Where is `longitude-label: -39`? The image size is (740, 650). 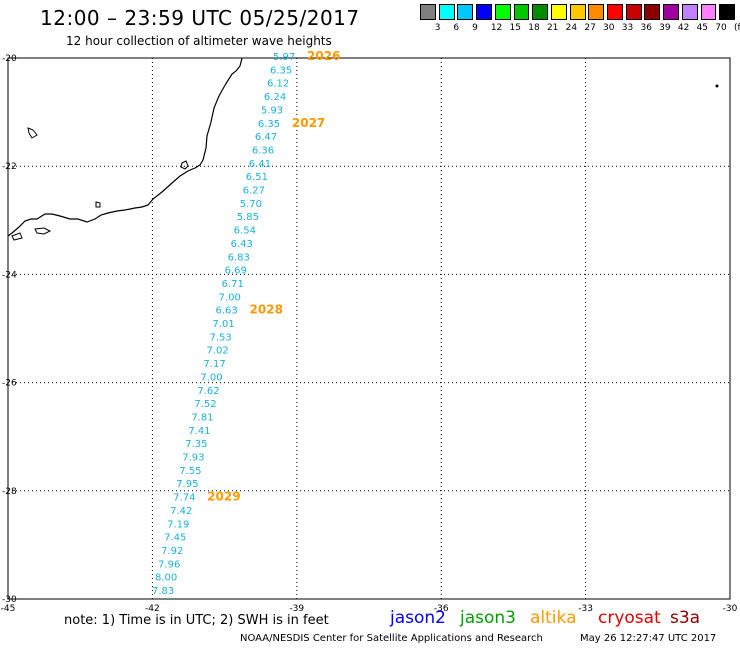 longitude-label: -39 is located at coordinates (296, 609).